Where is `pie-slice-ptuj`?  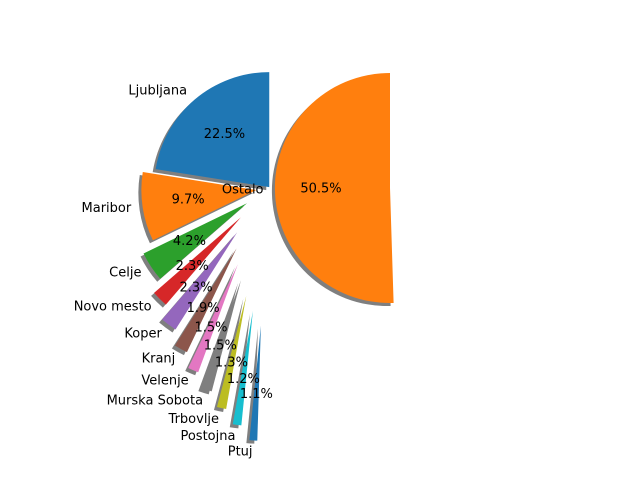
pie-slice-ptuj is located at coordinates (255, 383).